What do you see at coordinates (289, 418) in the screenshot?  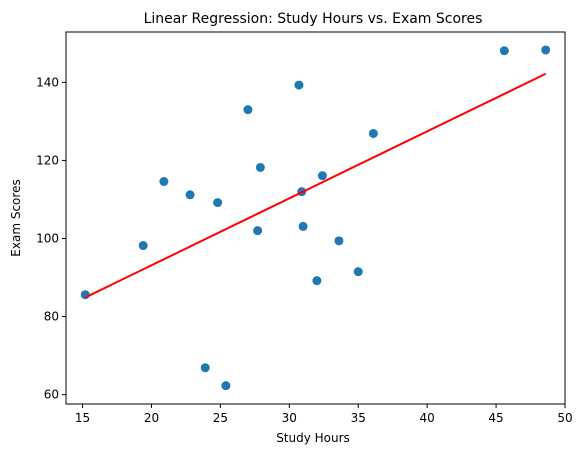 I see `x-tick-label: 30` at bounding box center [289, 418].